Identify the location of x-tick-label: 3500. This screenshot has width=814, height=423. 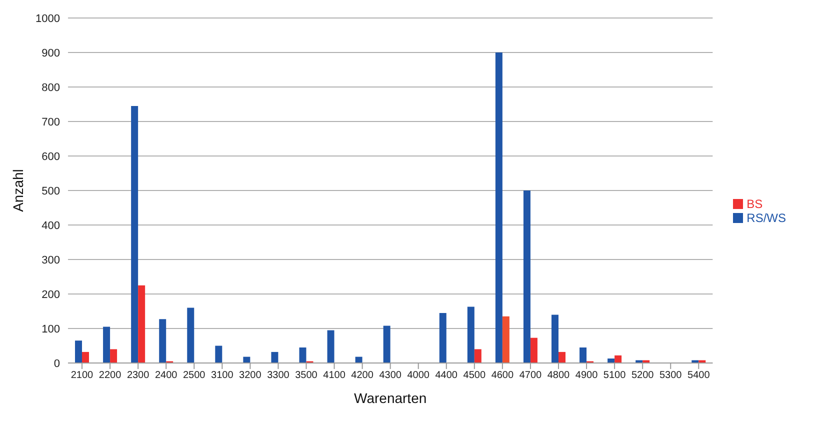
(306, 376).